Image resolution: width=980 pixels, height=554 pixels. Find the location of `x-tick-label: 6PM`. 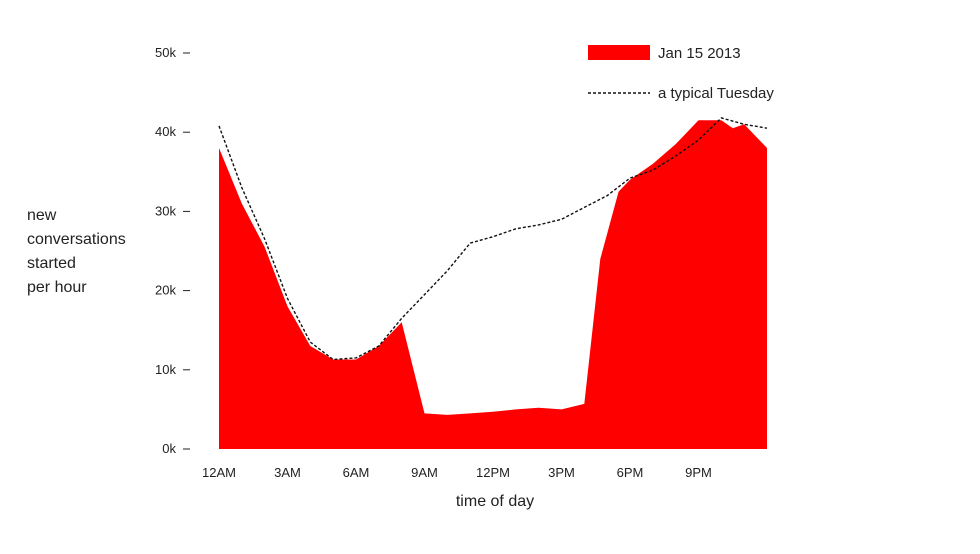

x-tick-label: 6PM is located at coordinates (630, 472).